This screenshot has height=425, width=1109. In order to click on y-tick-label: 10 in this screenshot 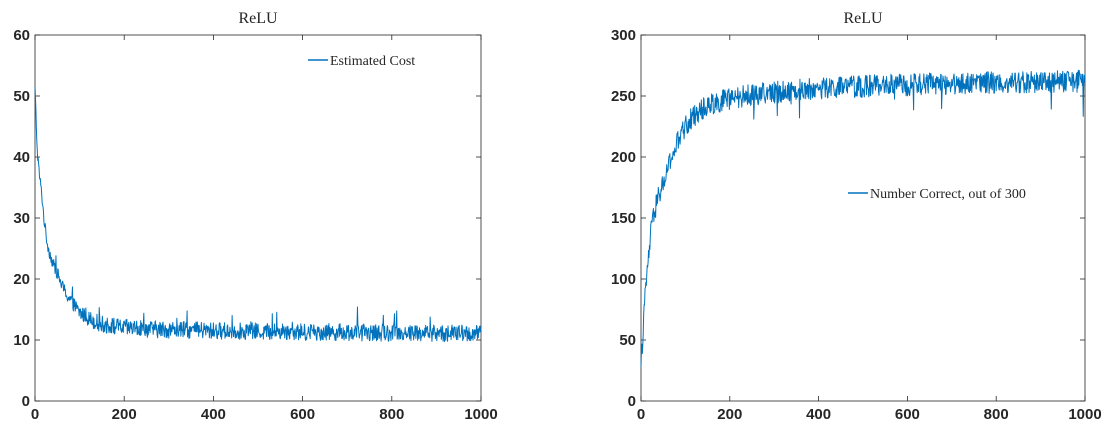, I will do `click(21, 340)`.